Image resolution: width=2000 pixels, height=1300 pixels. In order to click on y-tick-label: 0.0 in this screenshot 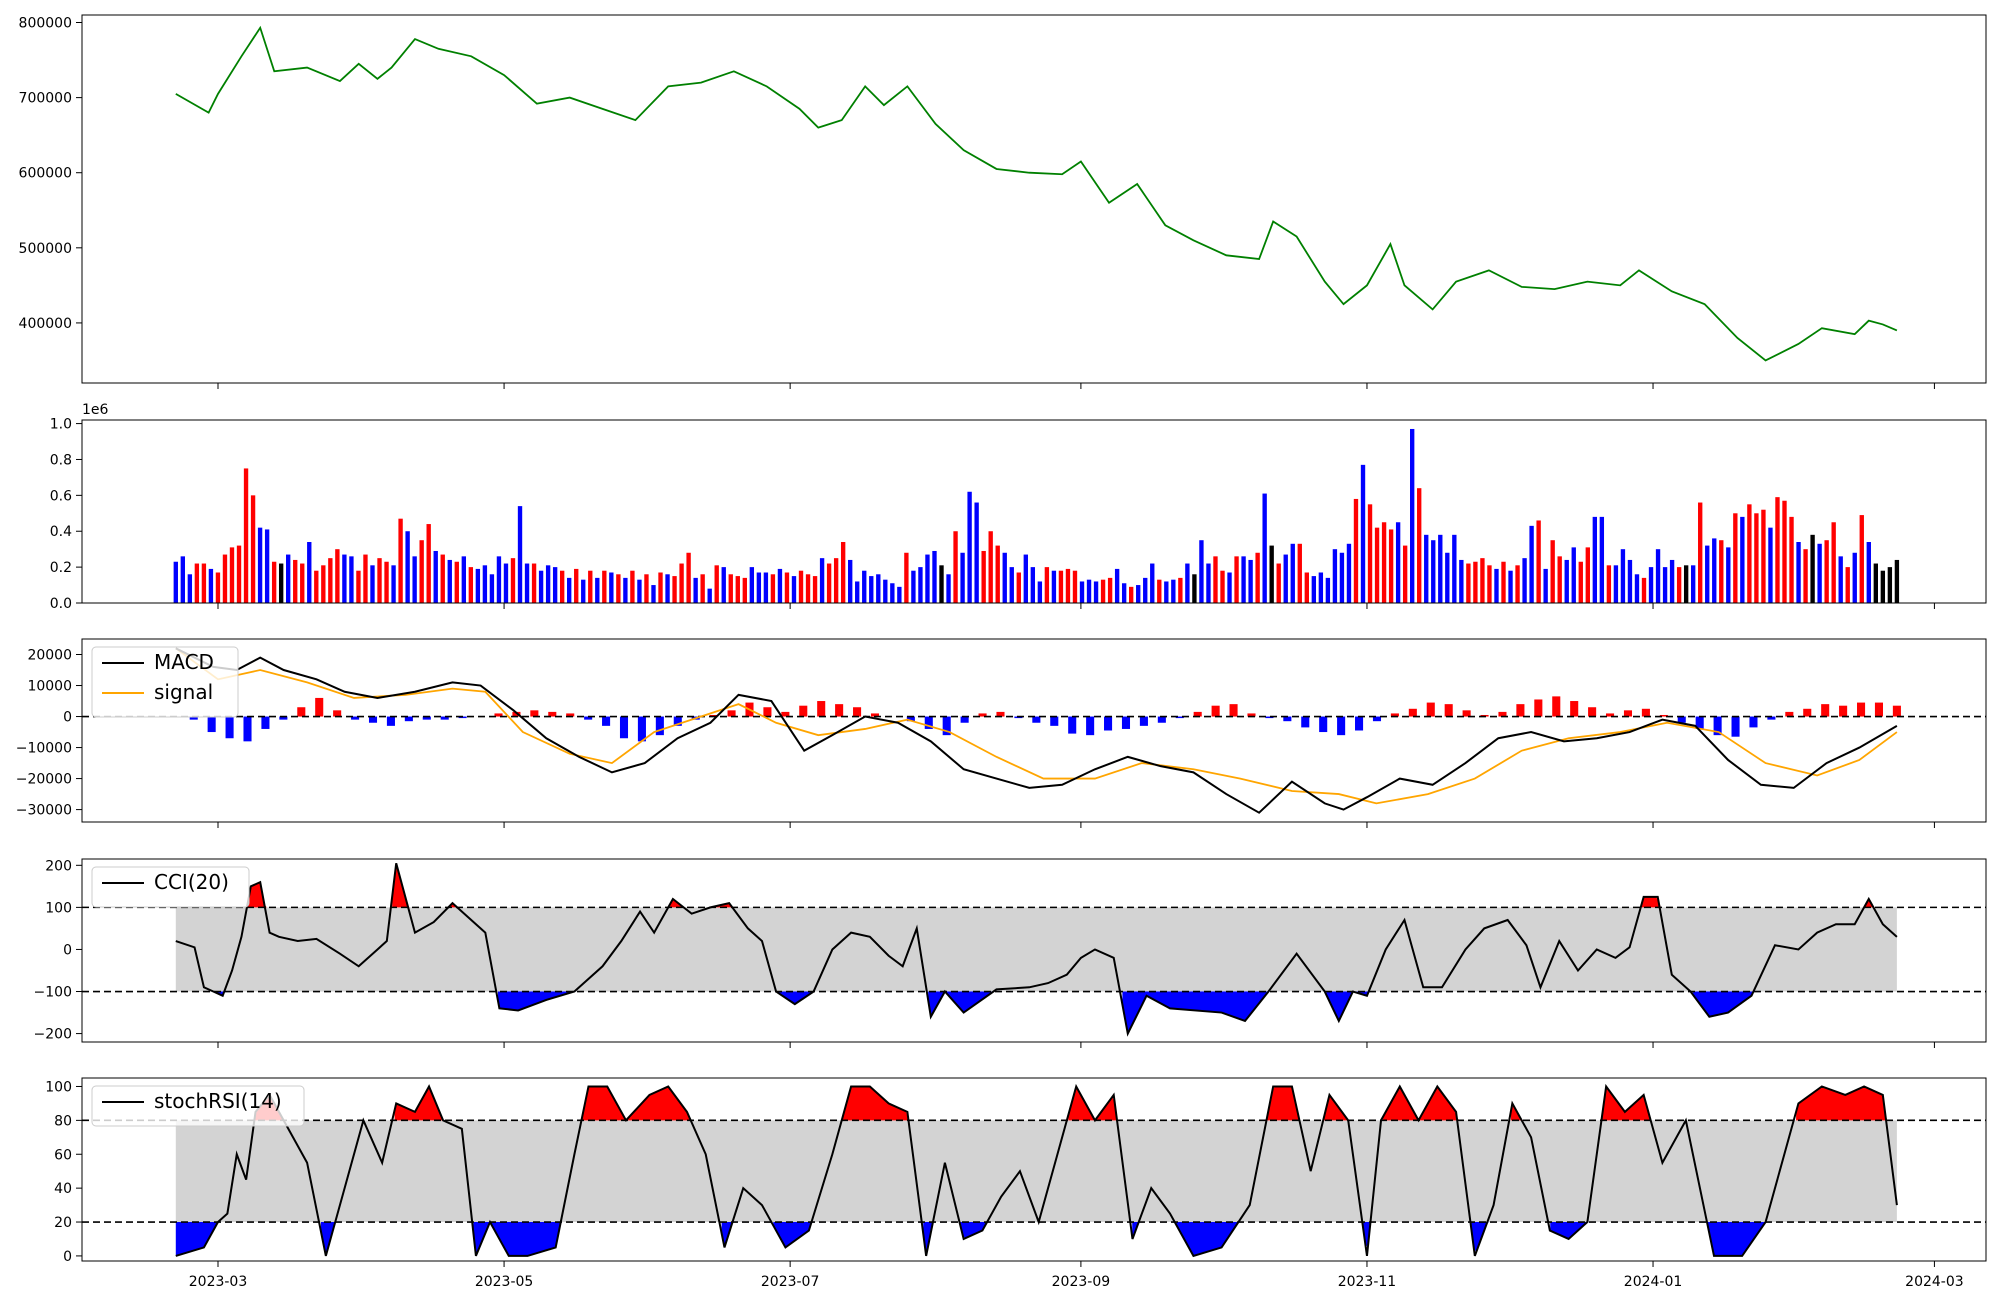, I will do `click(61, 604)`.